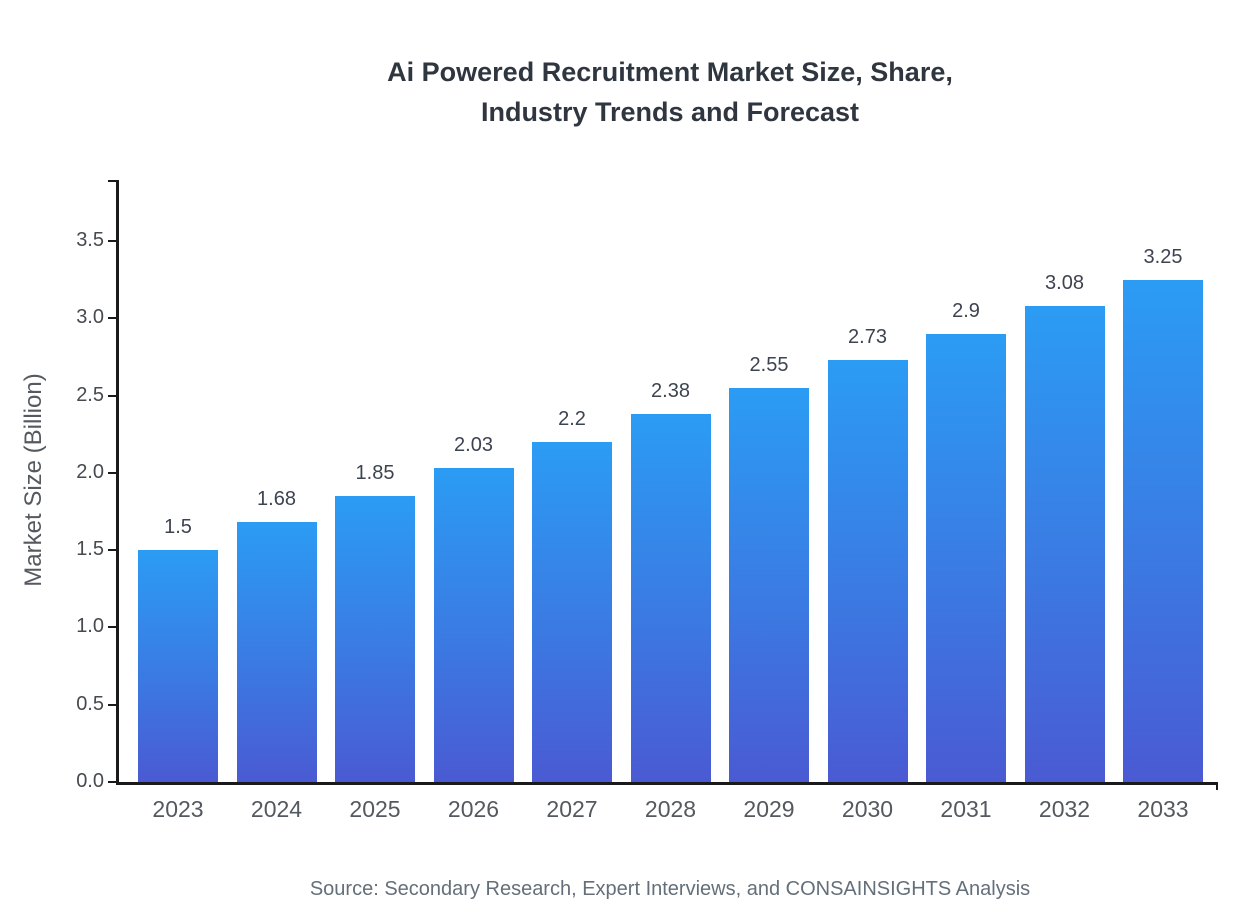 The height and width of the screenshot is (920, 1260). Describe the element at coordinates (867, 337) in the screenshot. I see `bar-value-label: 2.73` at that location.